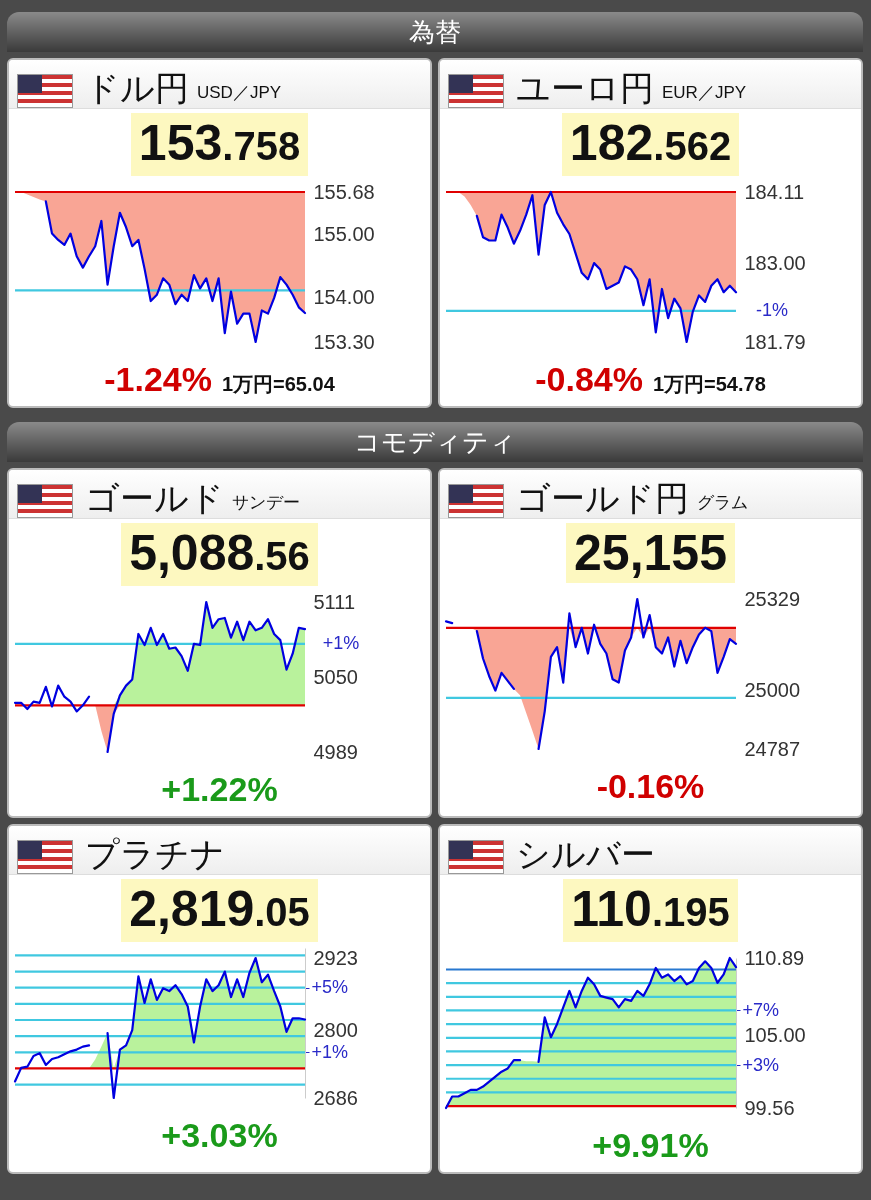  What do you see at coordinates (335, 957) in the screenshot?
I see `y-tick-label: 2923` at bounding box center [335, 957].